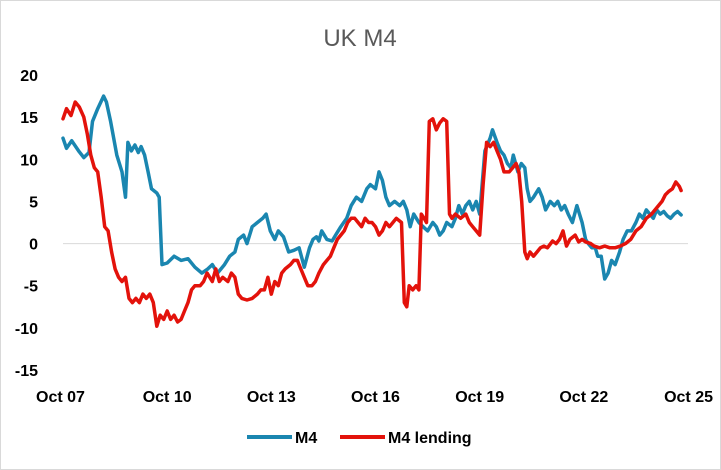  What do you see at coordinates (31, 287) in the screenshot?
I see `y-tick-label: -5` at bounding box center [31, 287].